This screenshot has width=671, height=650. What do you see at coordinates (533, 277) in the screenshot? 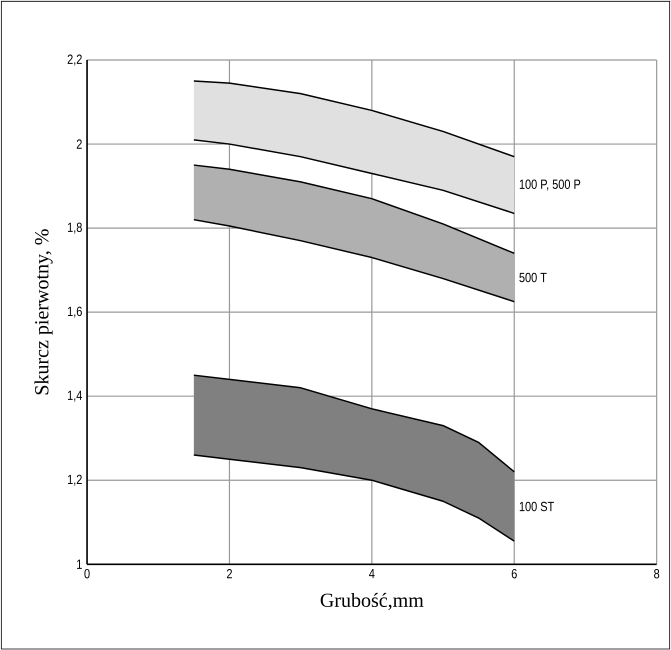
I see `series-label: 500 T` at bounding box center [533, 277].